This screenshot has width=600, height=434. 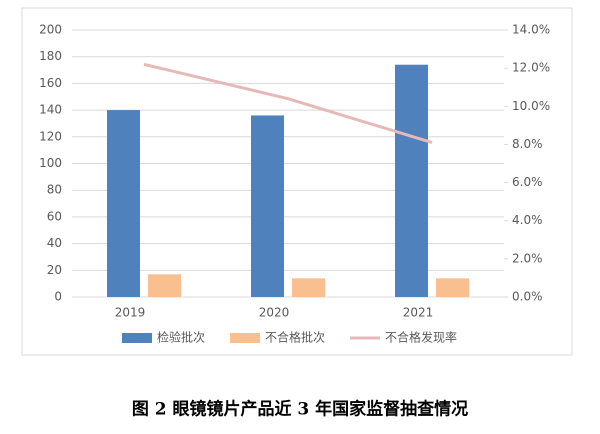 I want to click on y2-tick-label: 10.0%, so click(x=531, y=106).